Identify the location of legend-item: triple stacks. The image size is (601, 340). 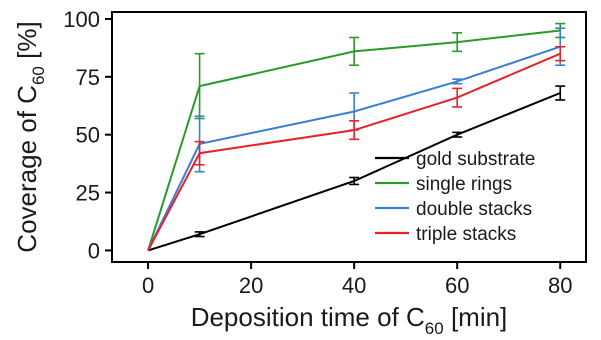
(445, 234).